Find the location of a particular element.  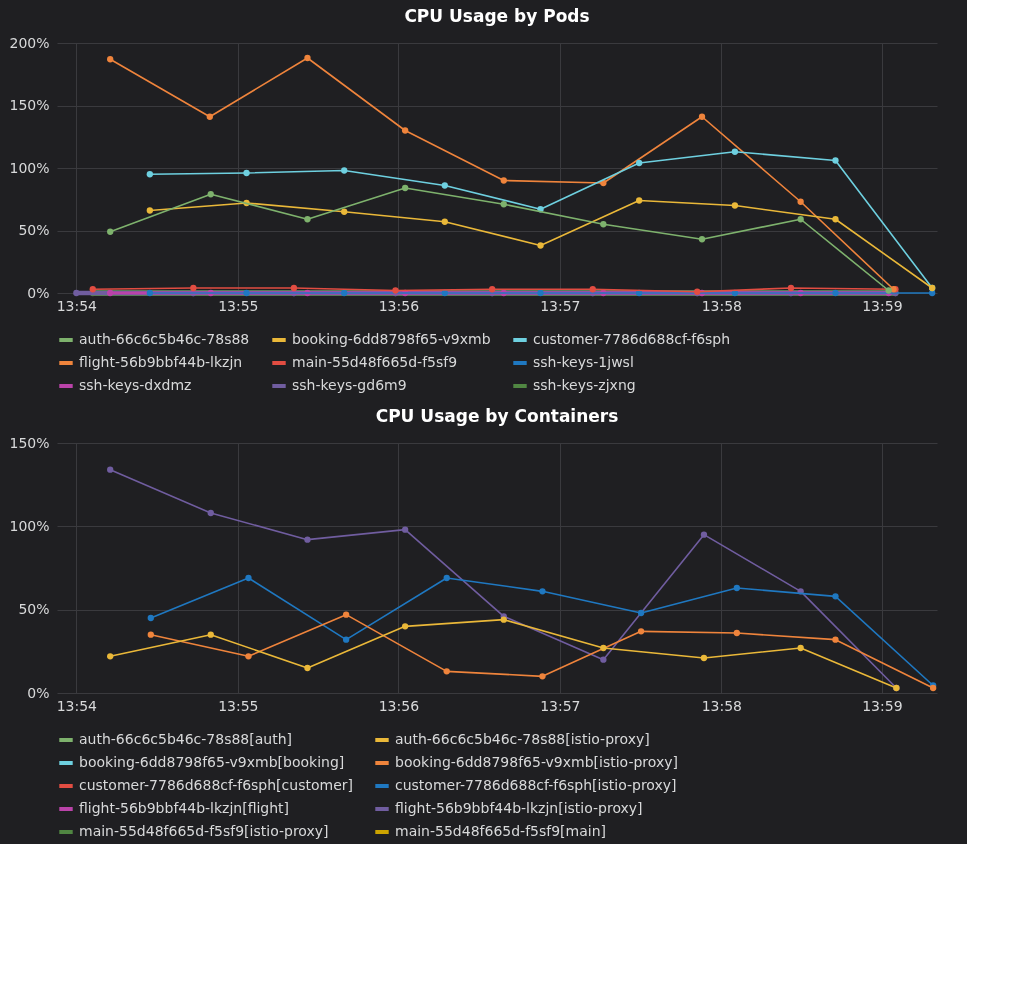

legend-label: ssh-keys-dxdmz is located at coordinates (135, 385).